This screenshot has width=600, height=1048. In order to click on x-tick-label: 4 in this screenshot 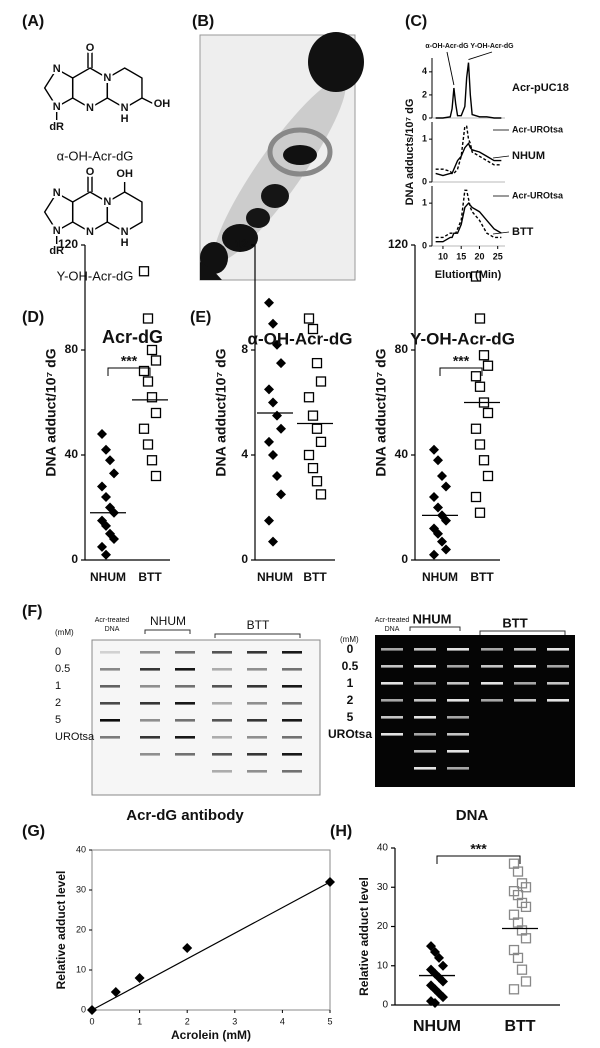, I will do `click(282, 1021)`.